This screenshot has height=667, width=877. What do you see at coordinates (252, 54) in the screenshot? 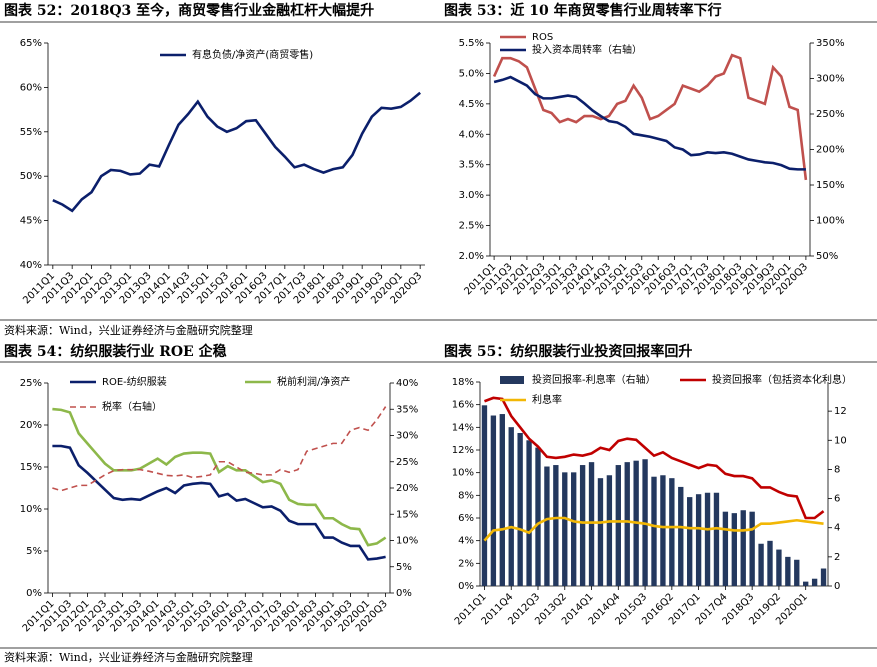
I see `legend-label: 有息负债/净资产(商贸零售)` at bounding box center [252, 54].